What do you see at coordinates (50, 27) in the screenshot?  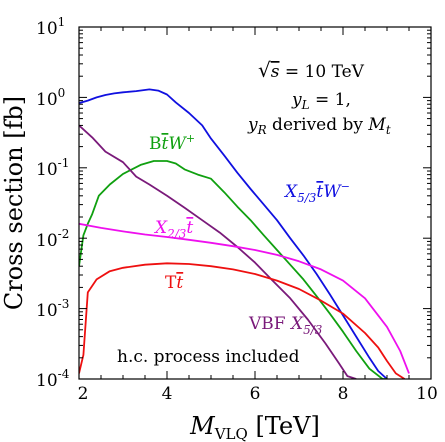 I see `y-tick-label: 10¹` at bounding box center [50, 27].